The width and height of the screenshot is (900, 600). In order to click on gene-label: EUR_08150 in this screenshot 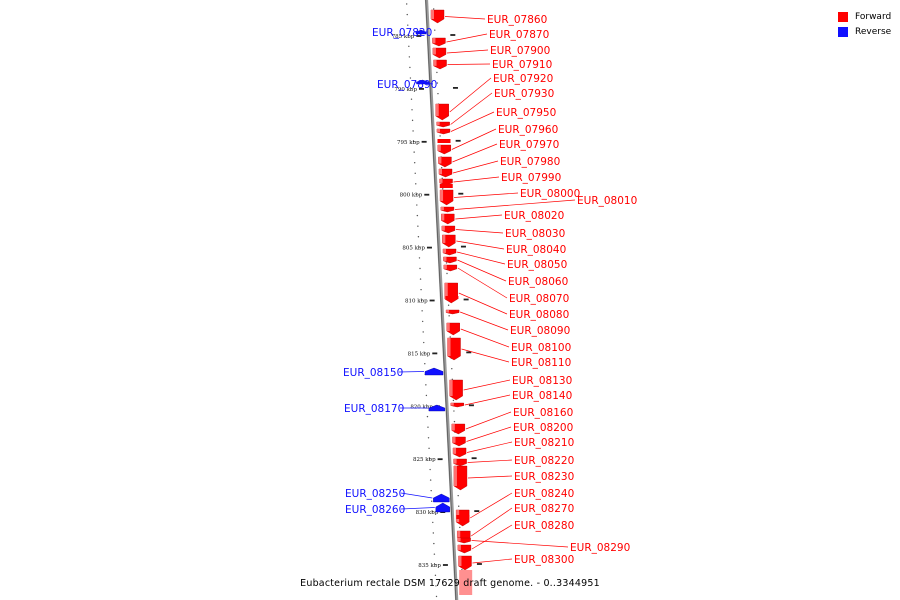, I will do `click(373, 373)`.